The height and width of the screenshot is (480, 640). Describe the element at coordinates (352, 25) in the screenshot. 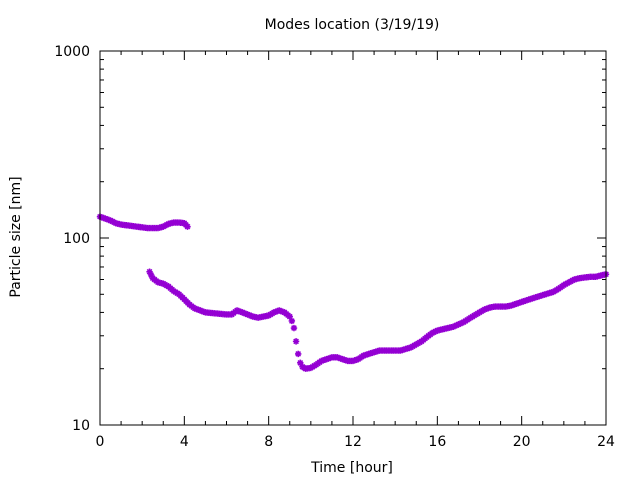

I see `chart-title: Modes location (3/19/19)` at that location.